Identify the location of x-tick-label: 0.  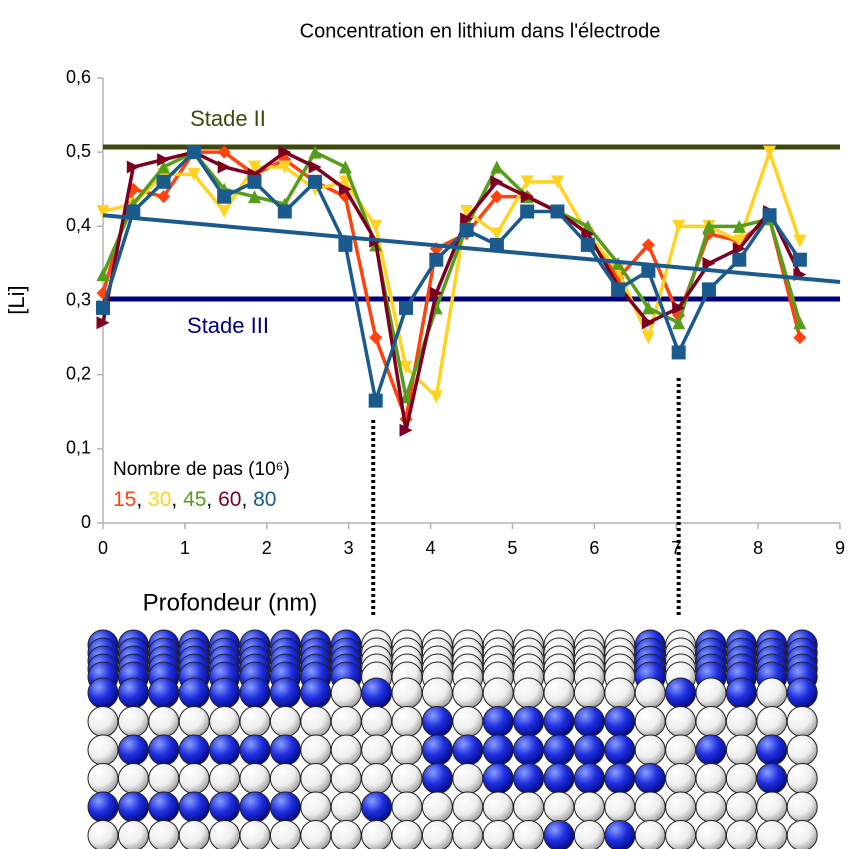
(103, 548).